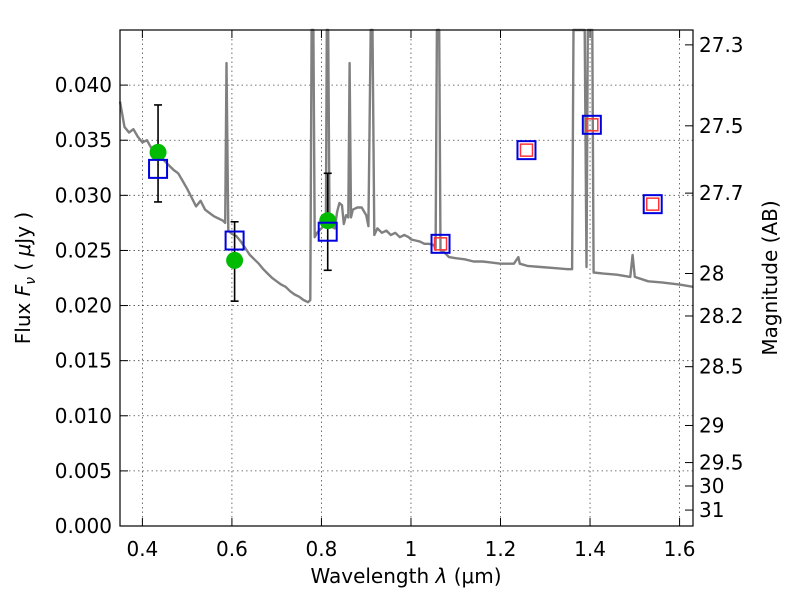  I want to click on x-tick-label: 0.6, so click(232, 549).